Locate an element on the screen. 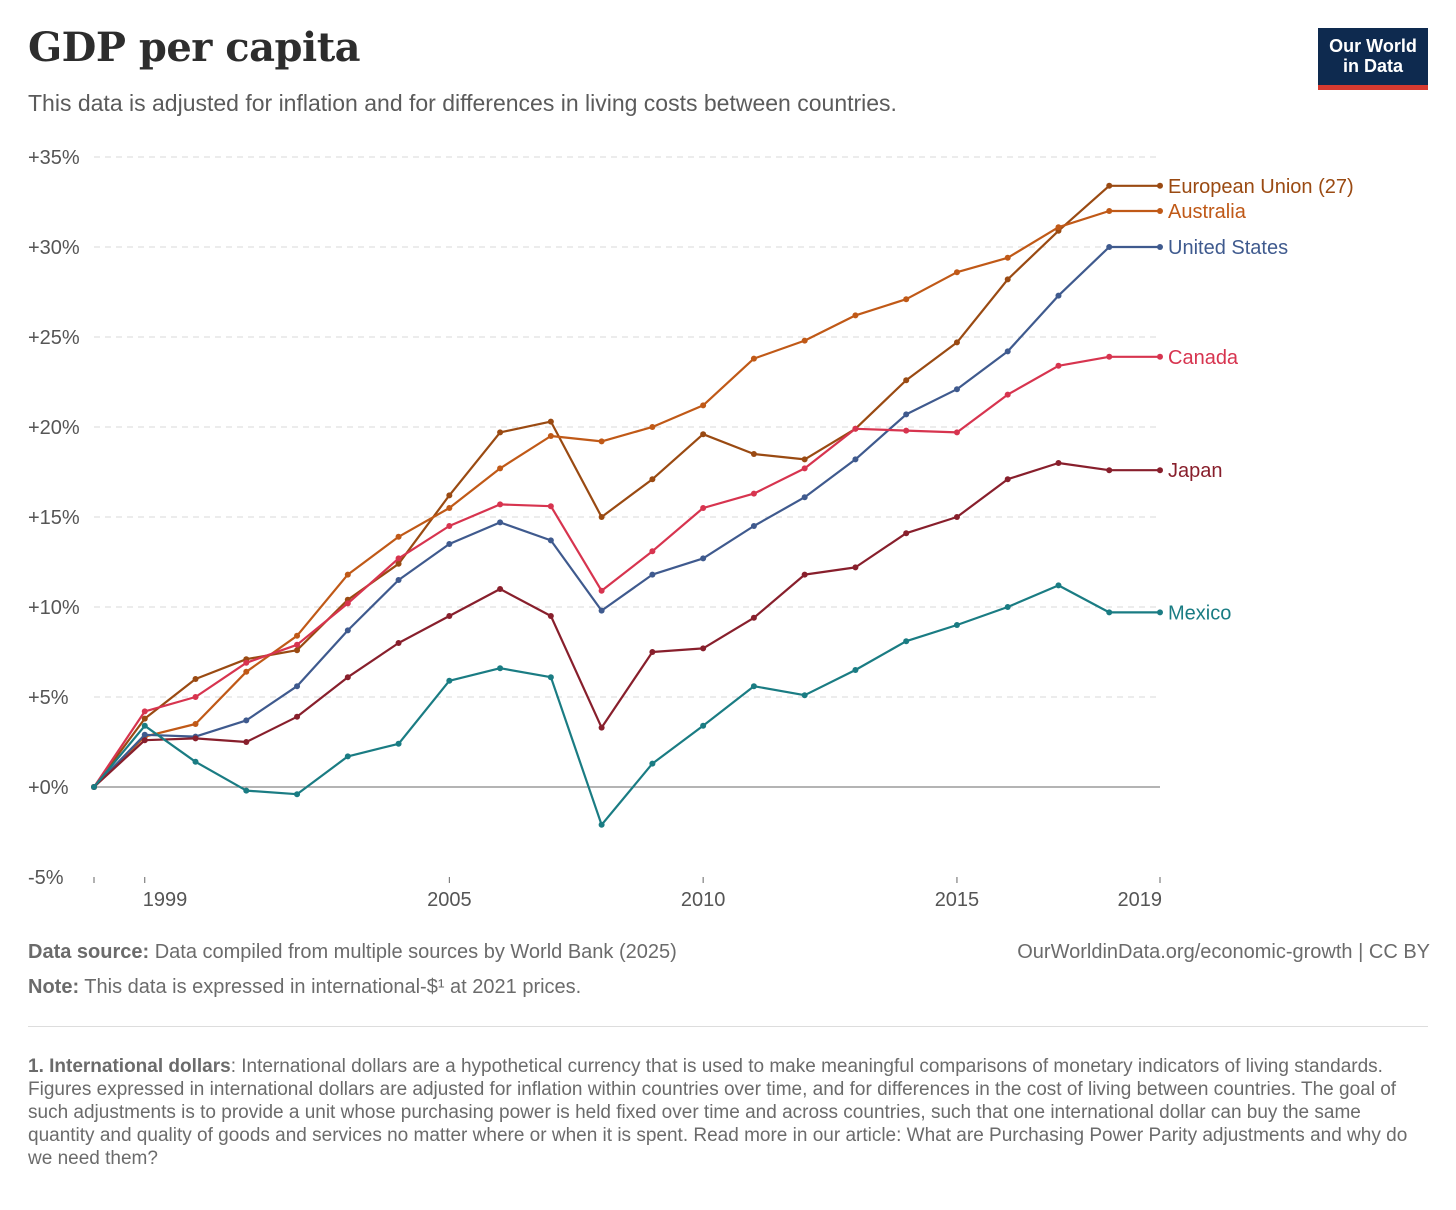  y-tick-label: +35% is located at coordinates (54, 158).